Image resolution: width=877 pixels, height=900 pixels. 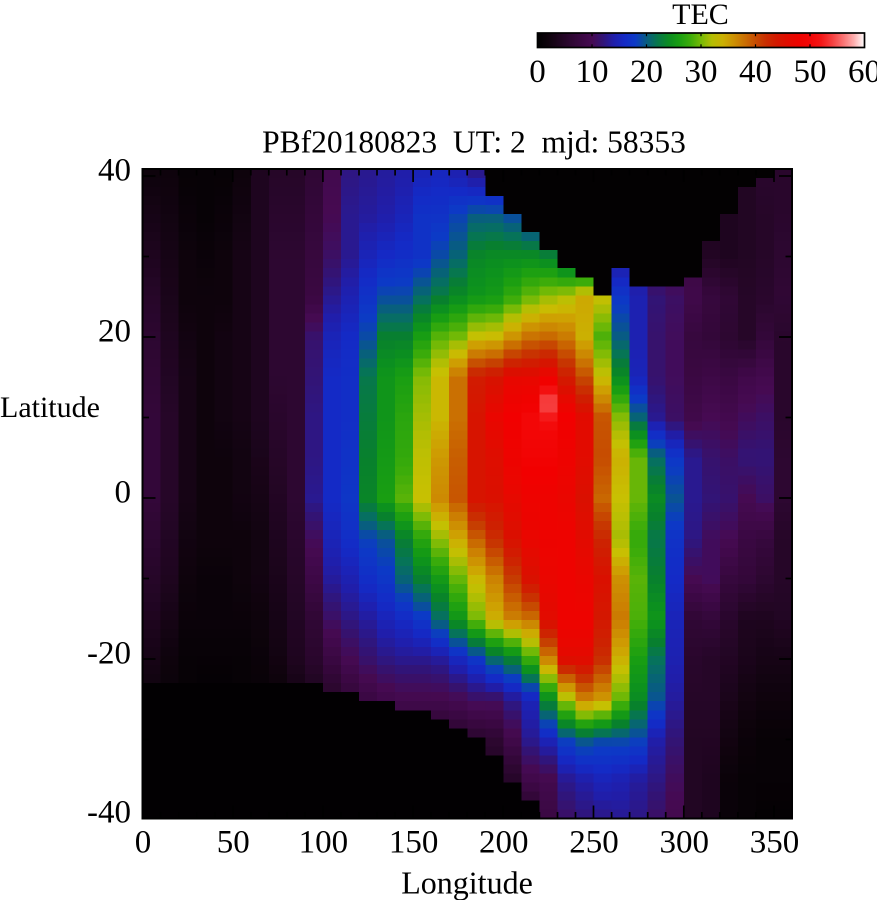 I want to click on svg-text: 60, so click(x=862, y=72).